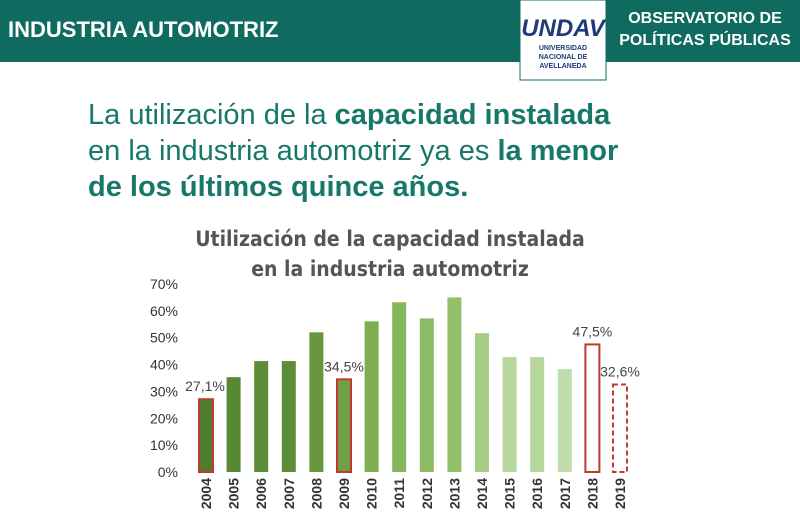  What do you see at coordinates (344, 493) in the screenshot?
I see `x-tick-label: 2009` at bounding box center [344, 493].